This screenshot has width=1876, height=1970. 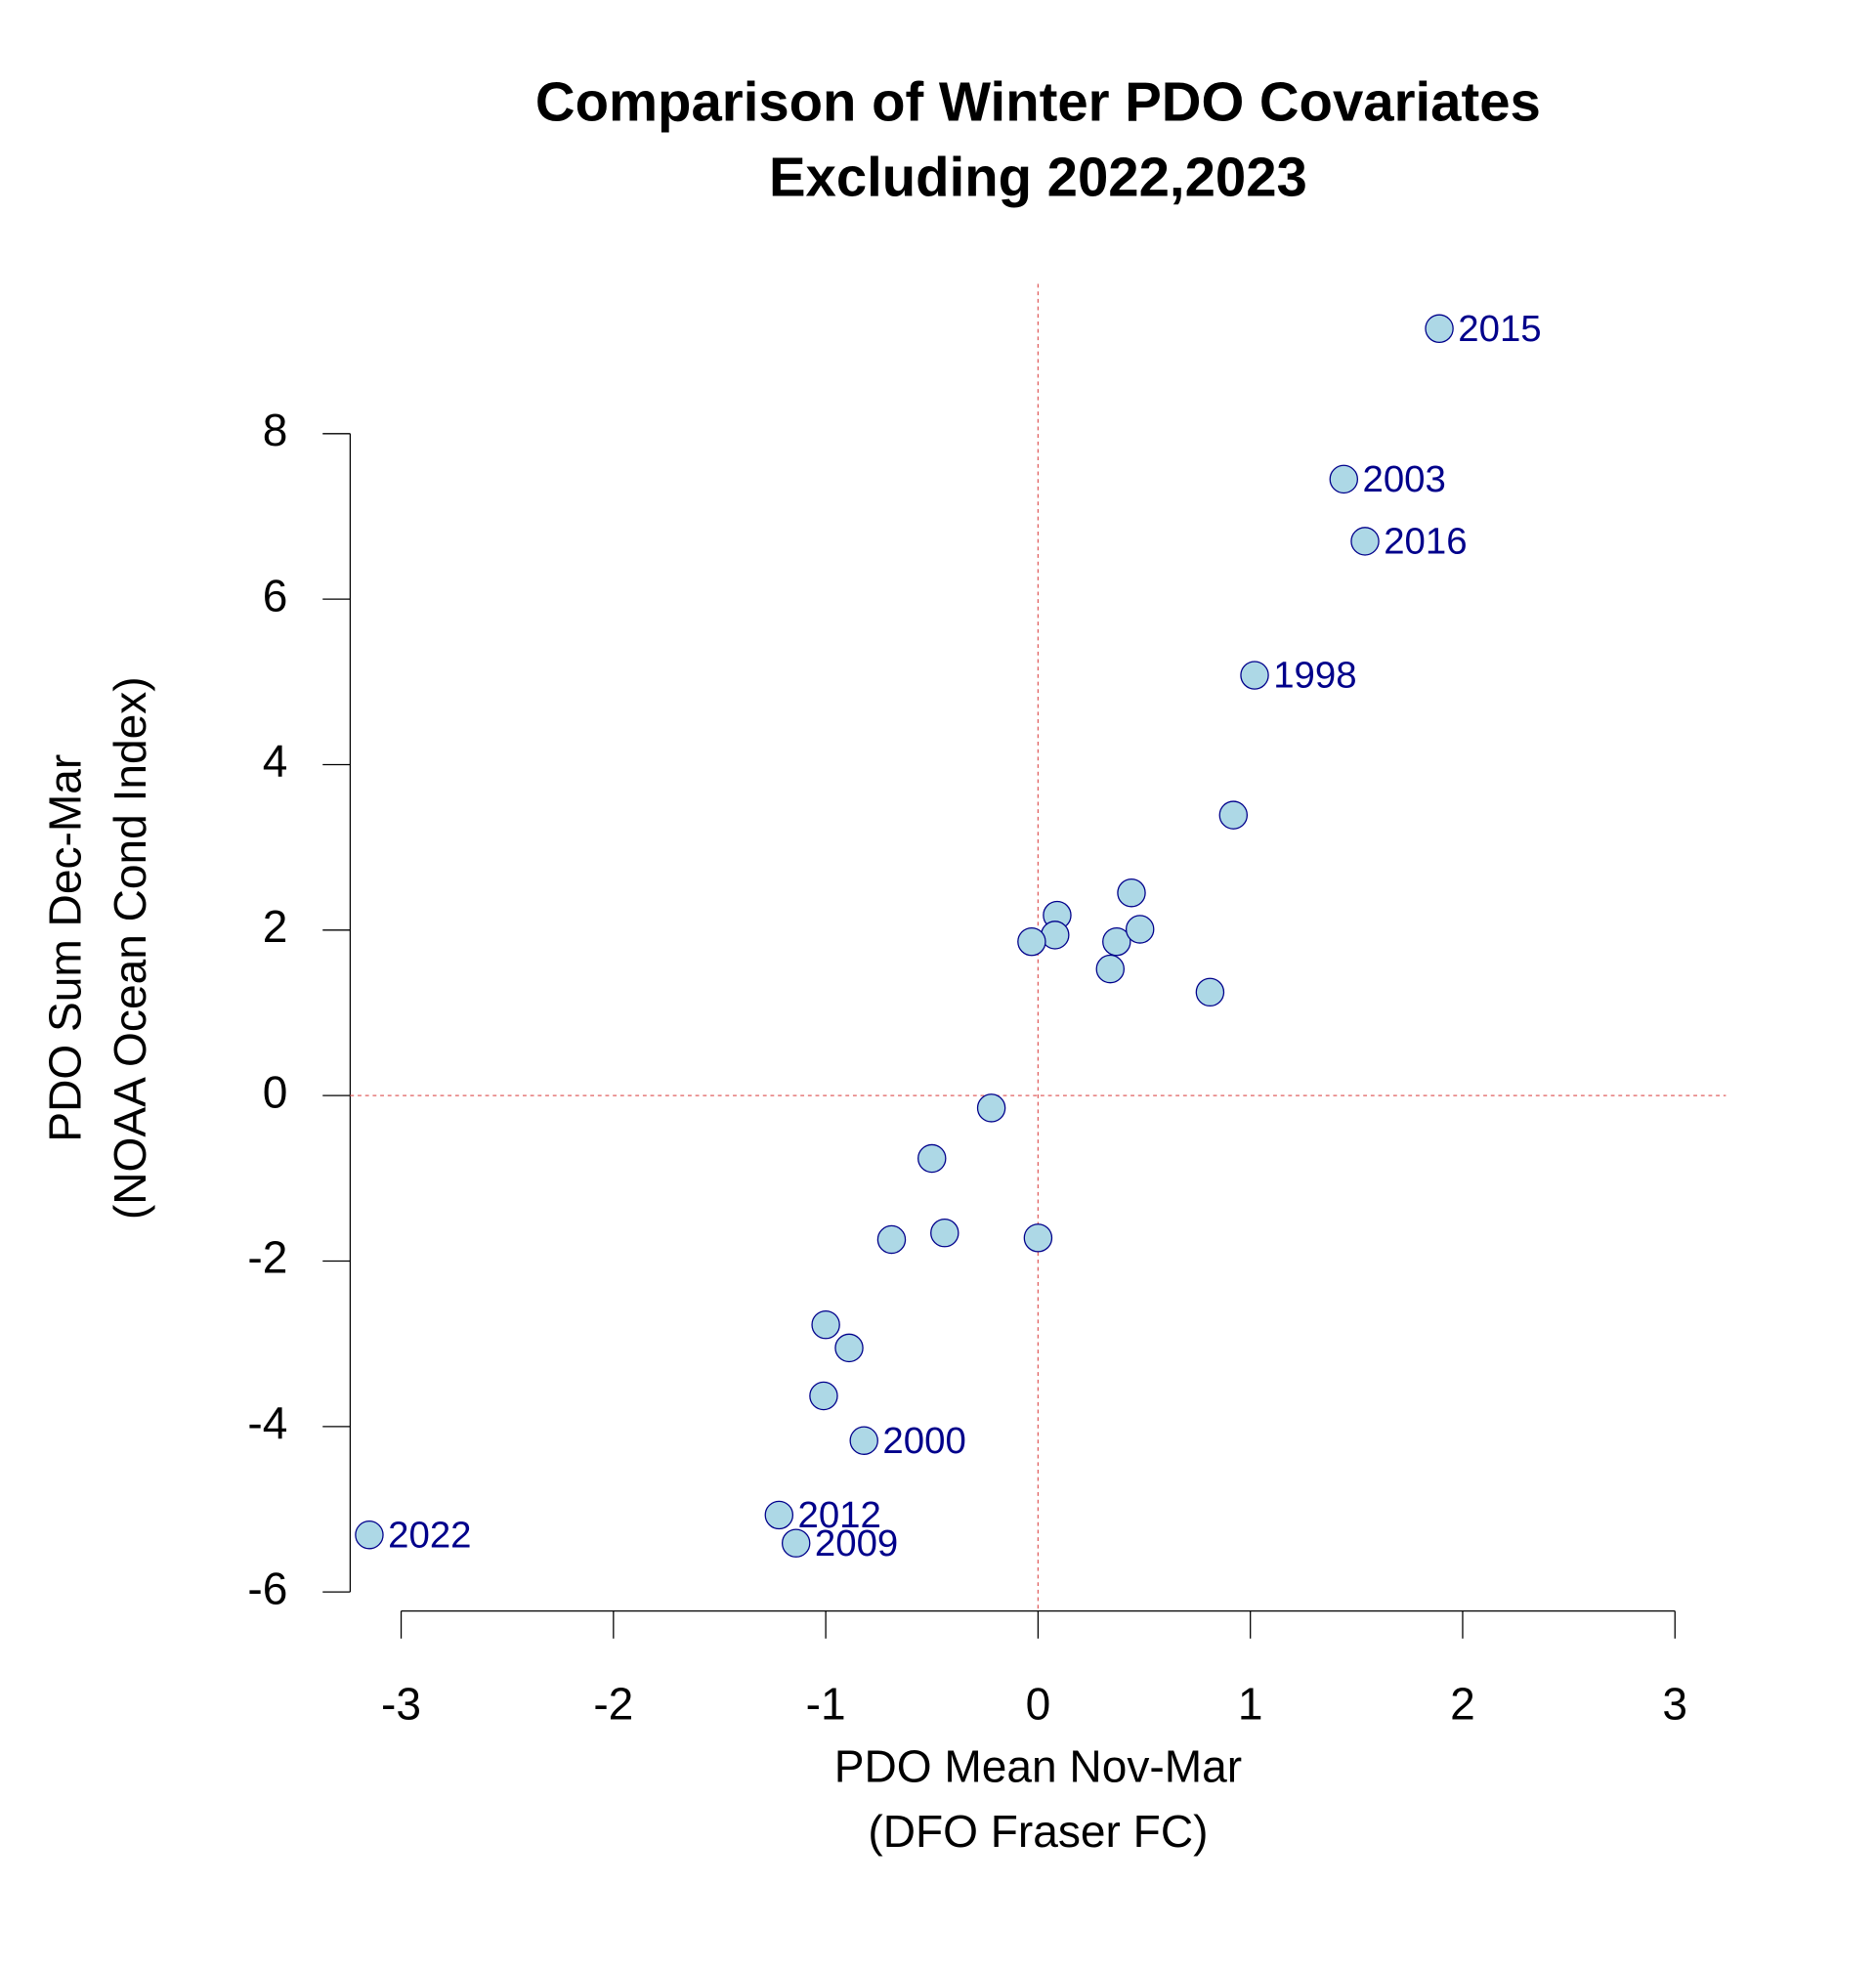 I want to click on x-tick-label: 3, so click(x=1674, y=1703).